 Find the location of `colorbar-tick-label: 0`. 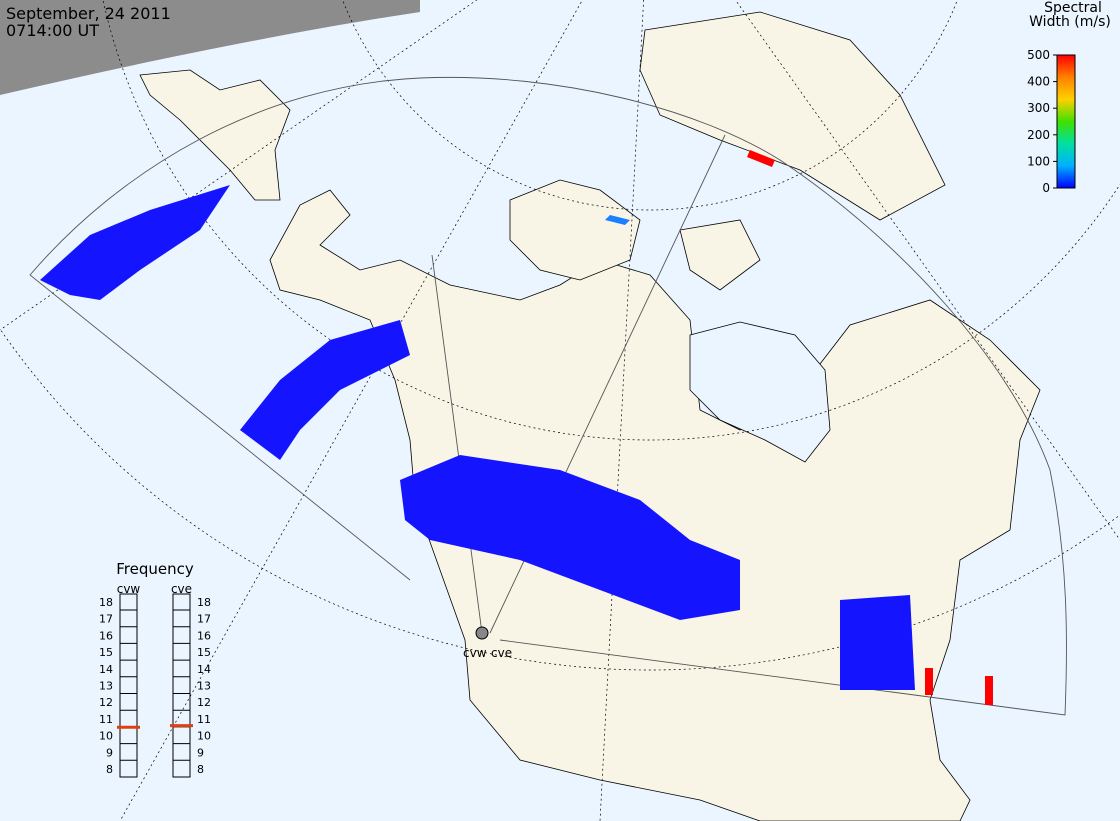

colorbar-tick-label: 0 is located at coordinates (1046, 188).